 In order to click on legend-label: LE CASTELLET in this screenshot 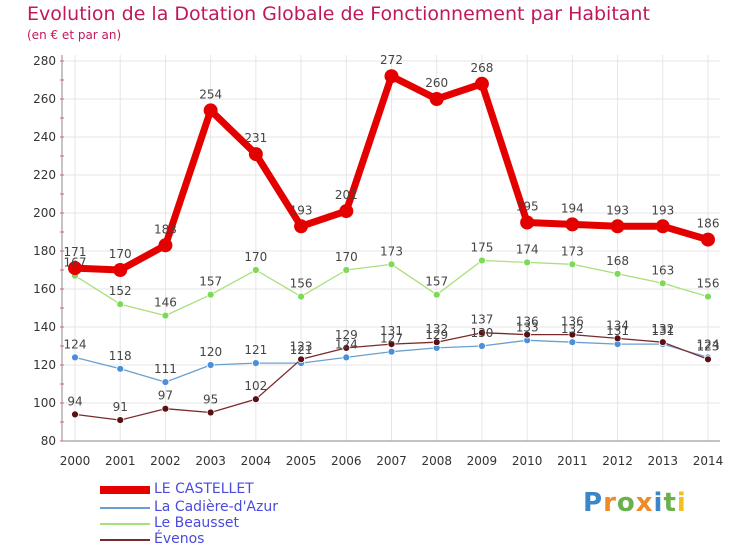, I will do `click(204, 489)`.